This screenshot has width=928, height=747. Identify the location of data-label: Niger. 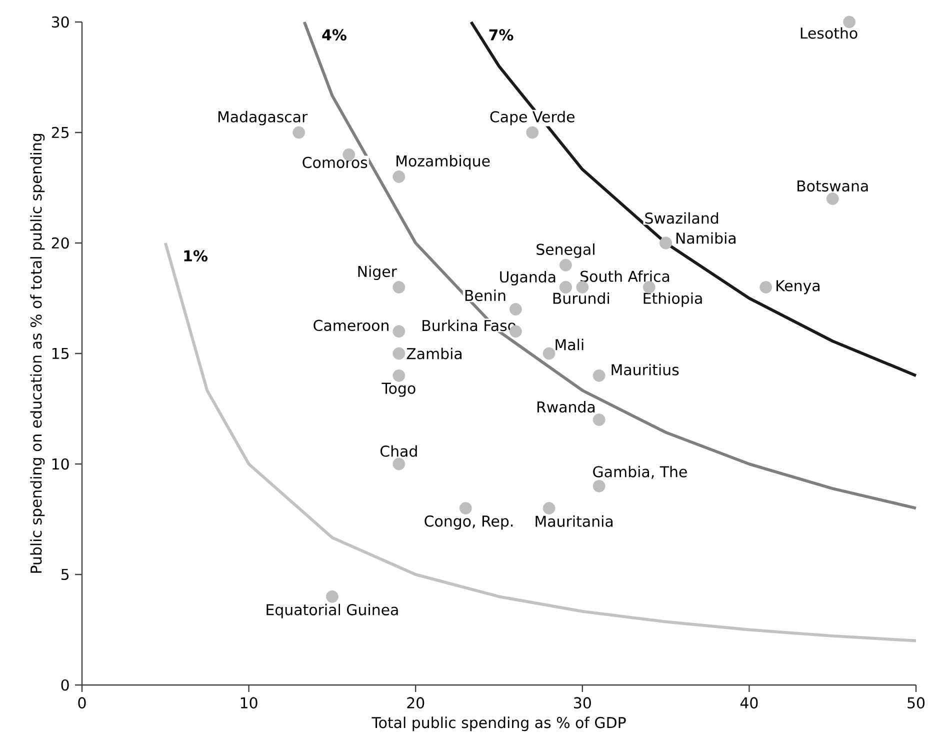
(377, 273).